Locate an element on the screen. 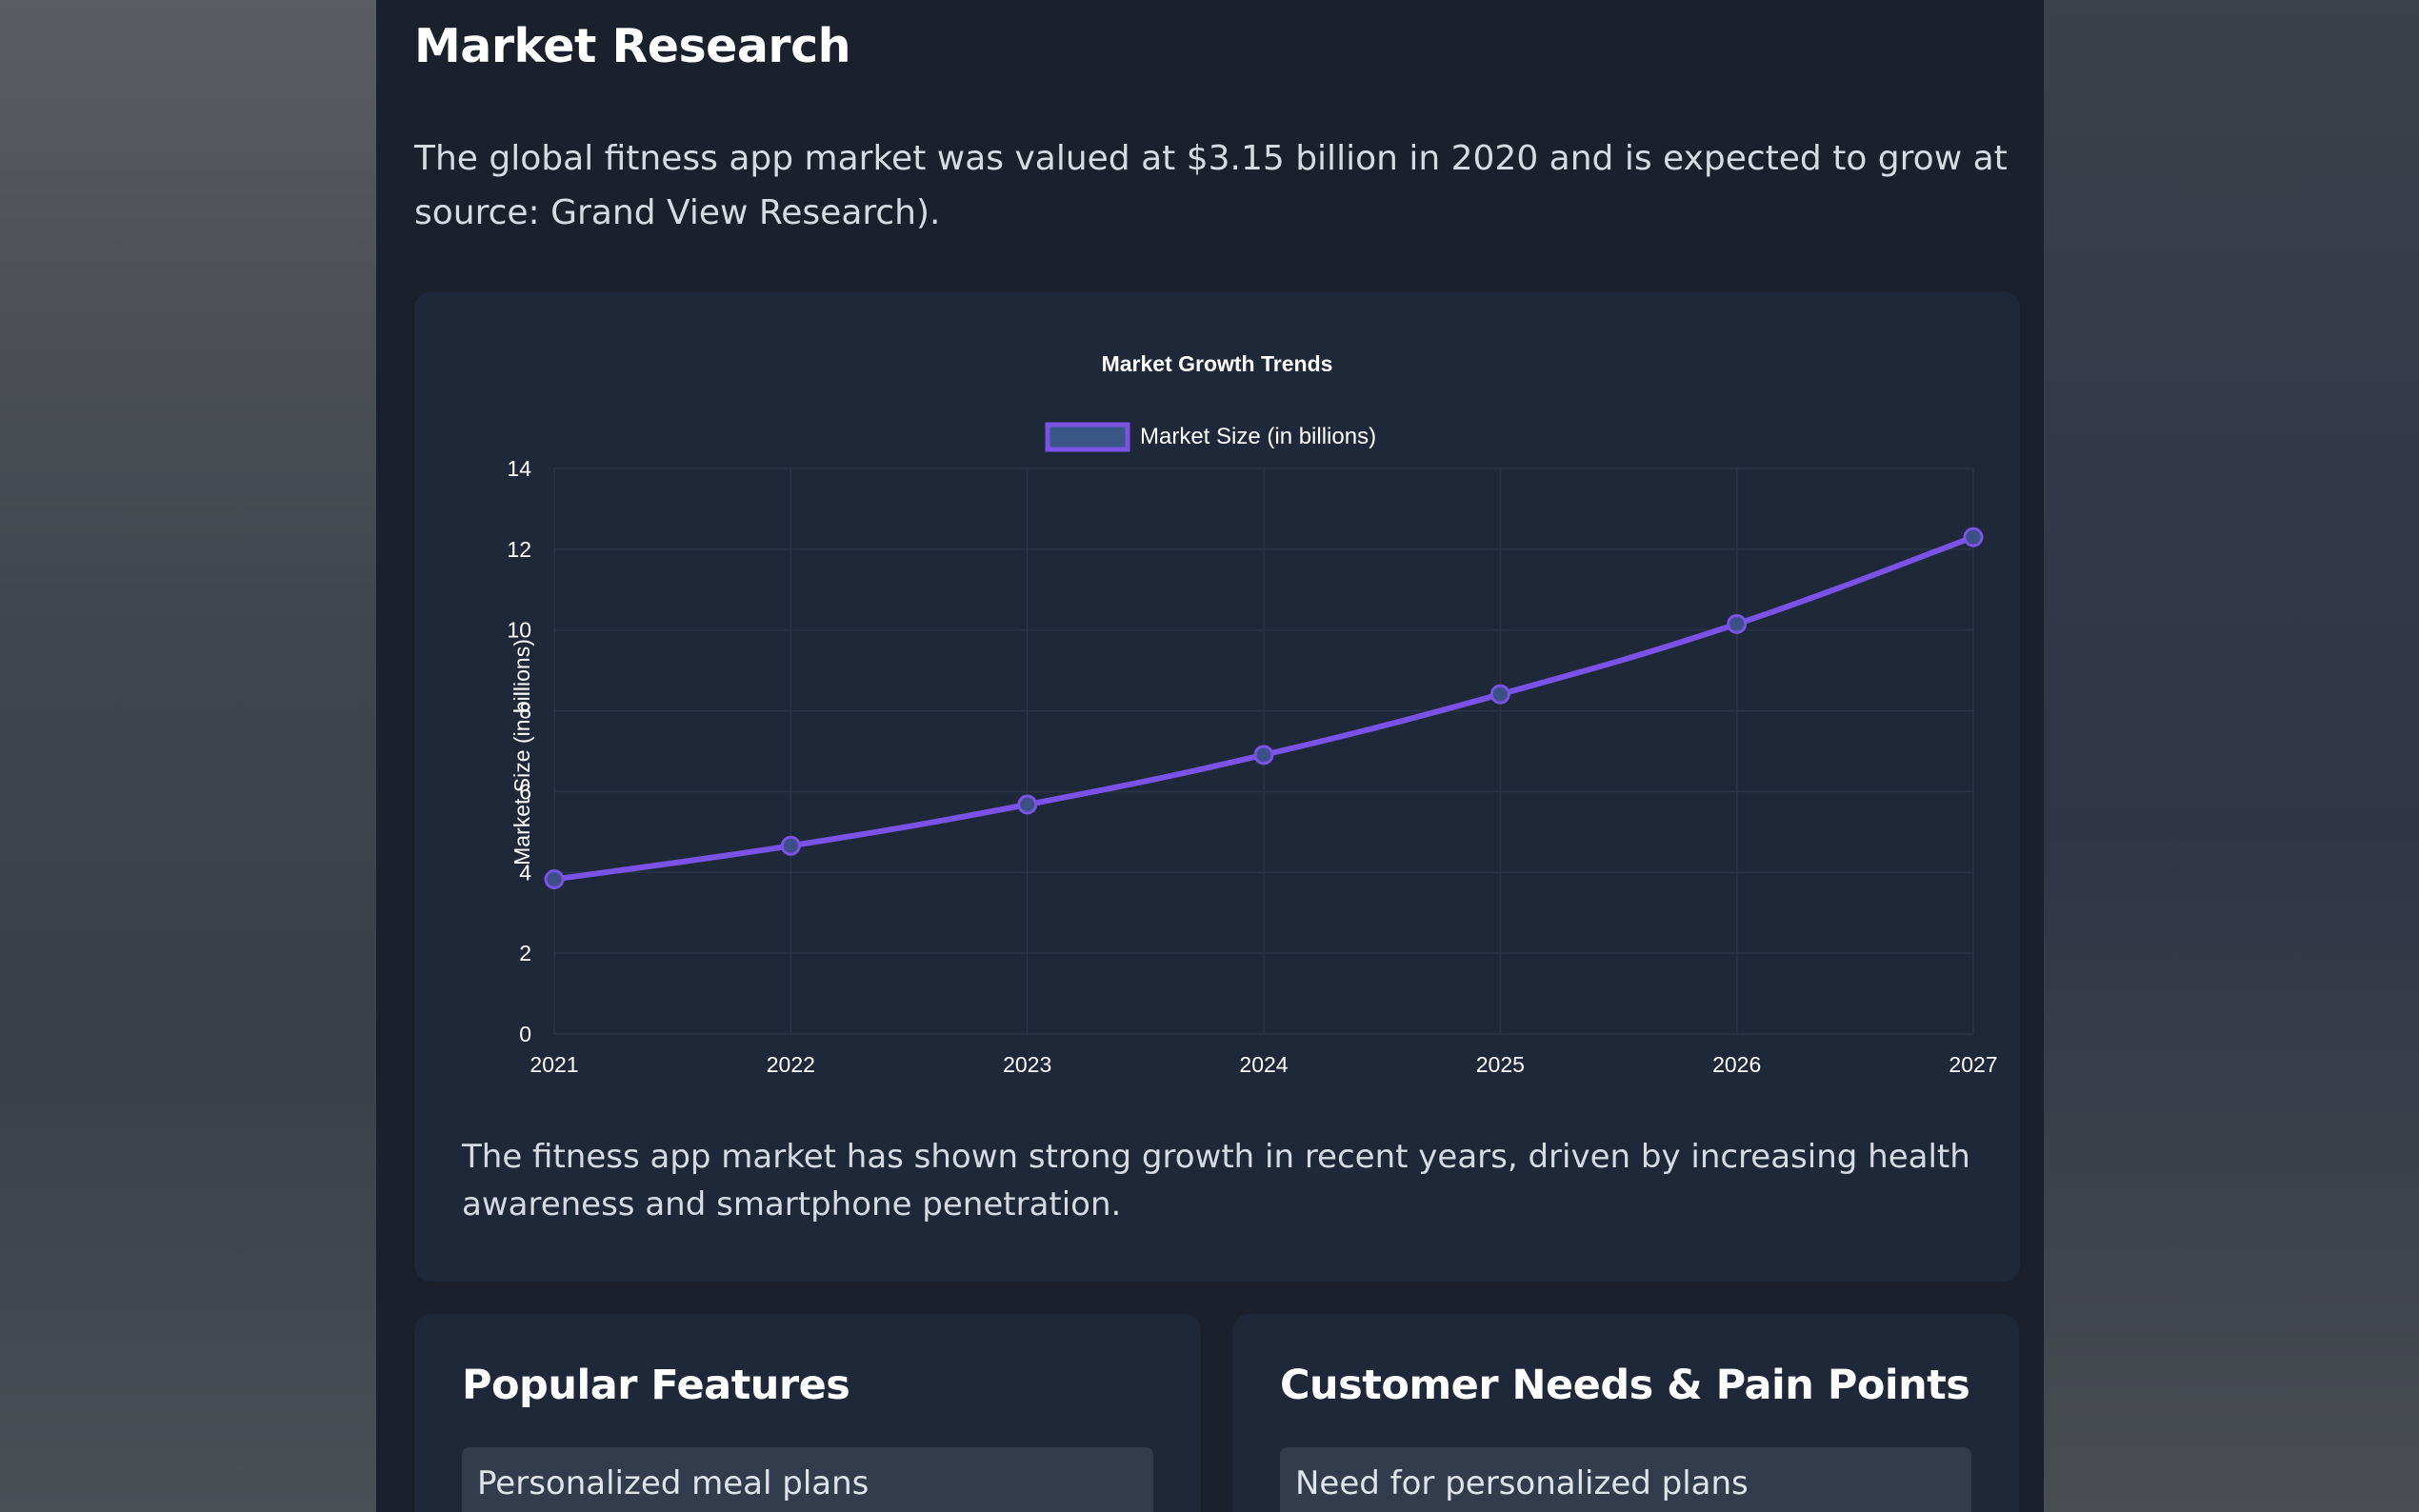 The image size is (2419, 1512). y-tick-label: 6 is located at coordinates (525, 791).